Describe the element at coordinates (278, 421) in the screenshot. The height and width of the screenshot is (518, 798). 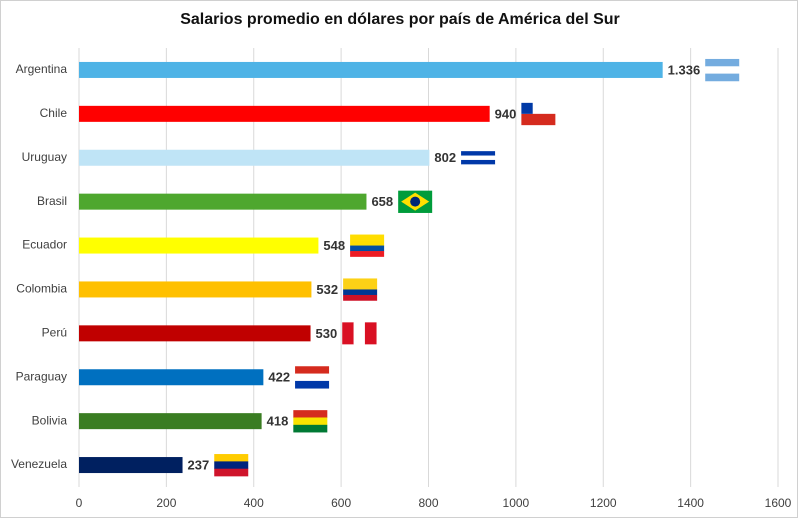
I see `value-label: 418` at that location.